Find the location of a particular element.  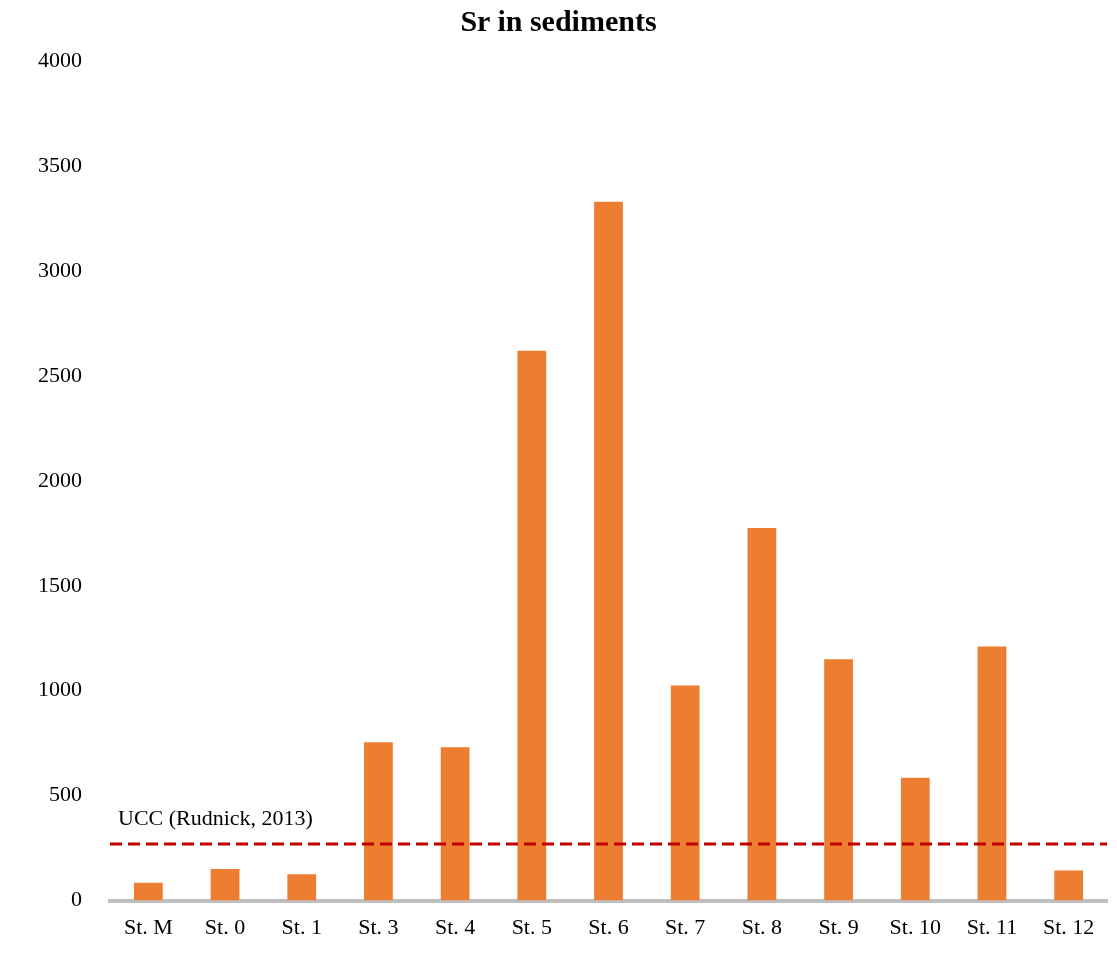

x-tick-label: St. 9 is located at coordinates (838, 926).